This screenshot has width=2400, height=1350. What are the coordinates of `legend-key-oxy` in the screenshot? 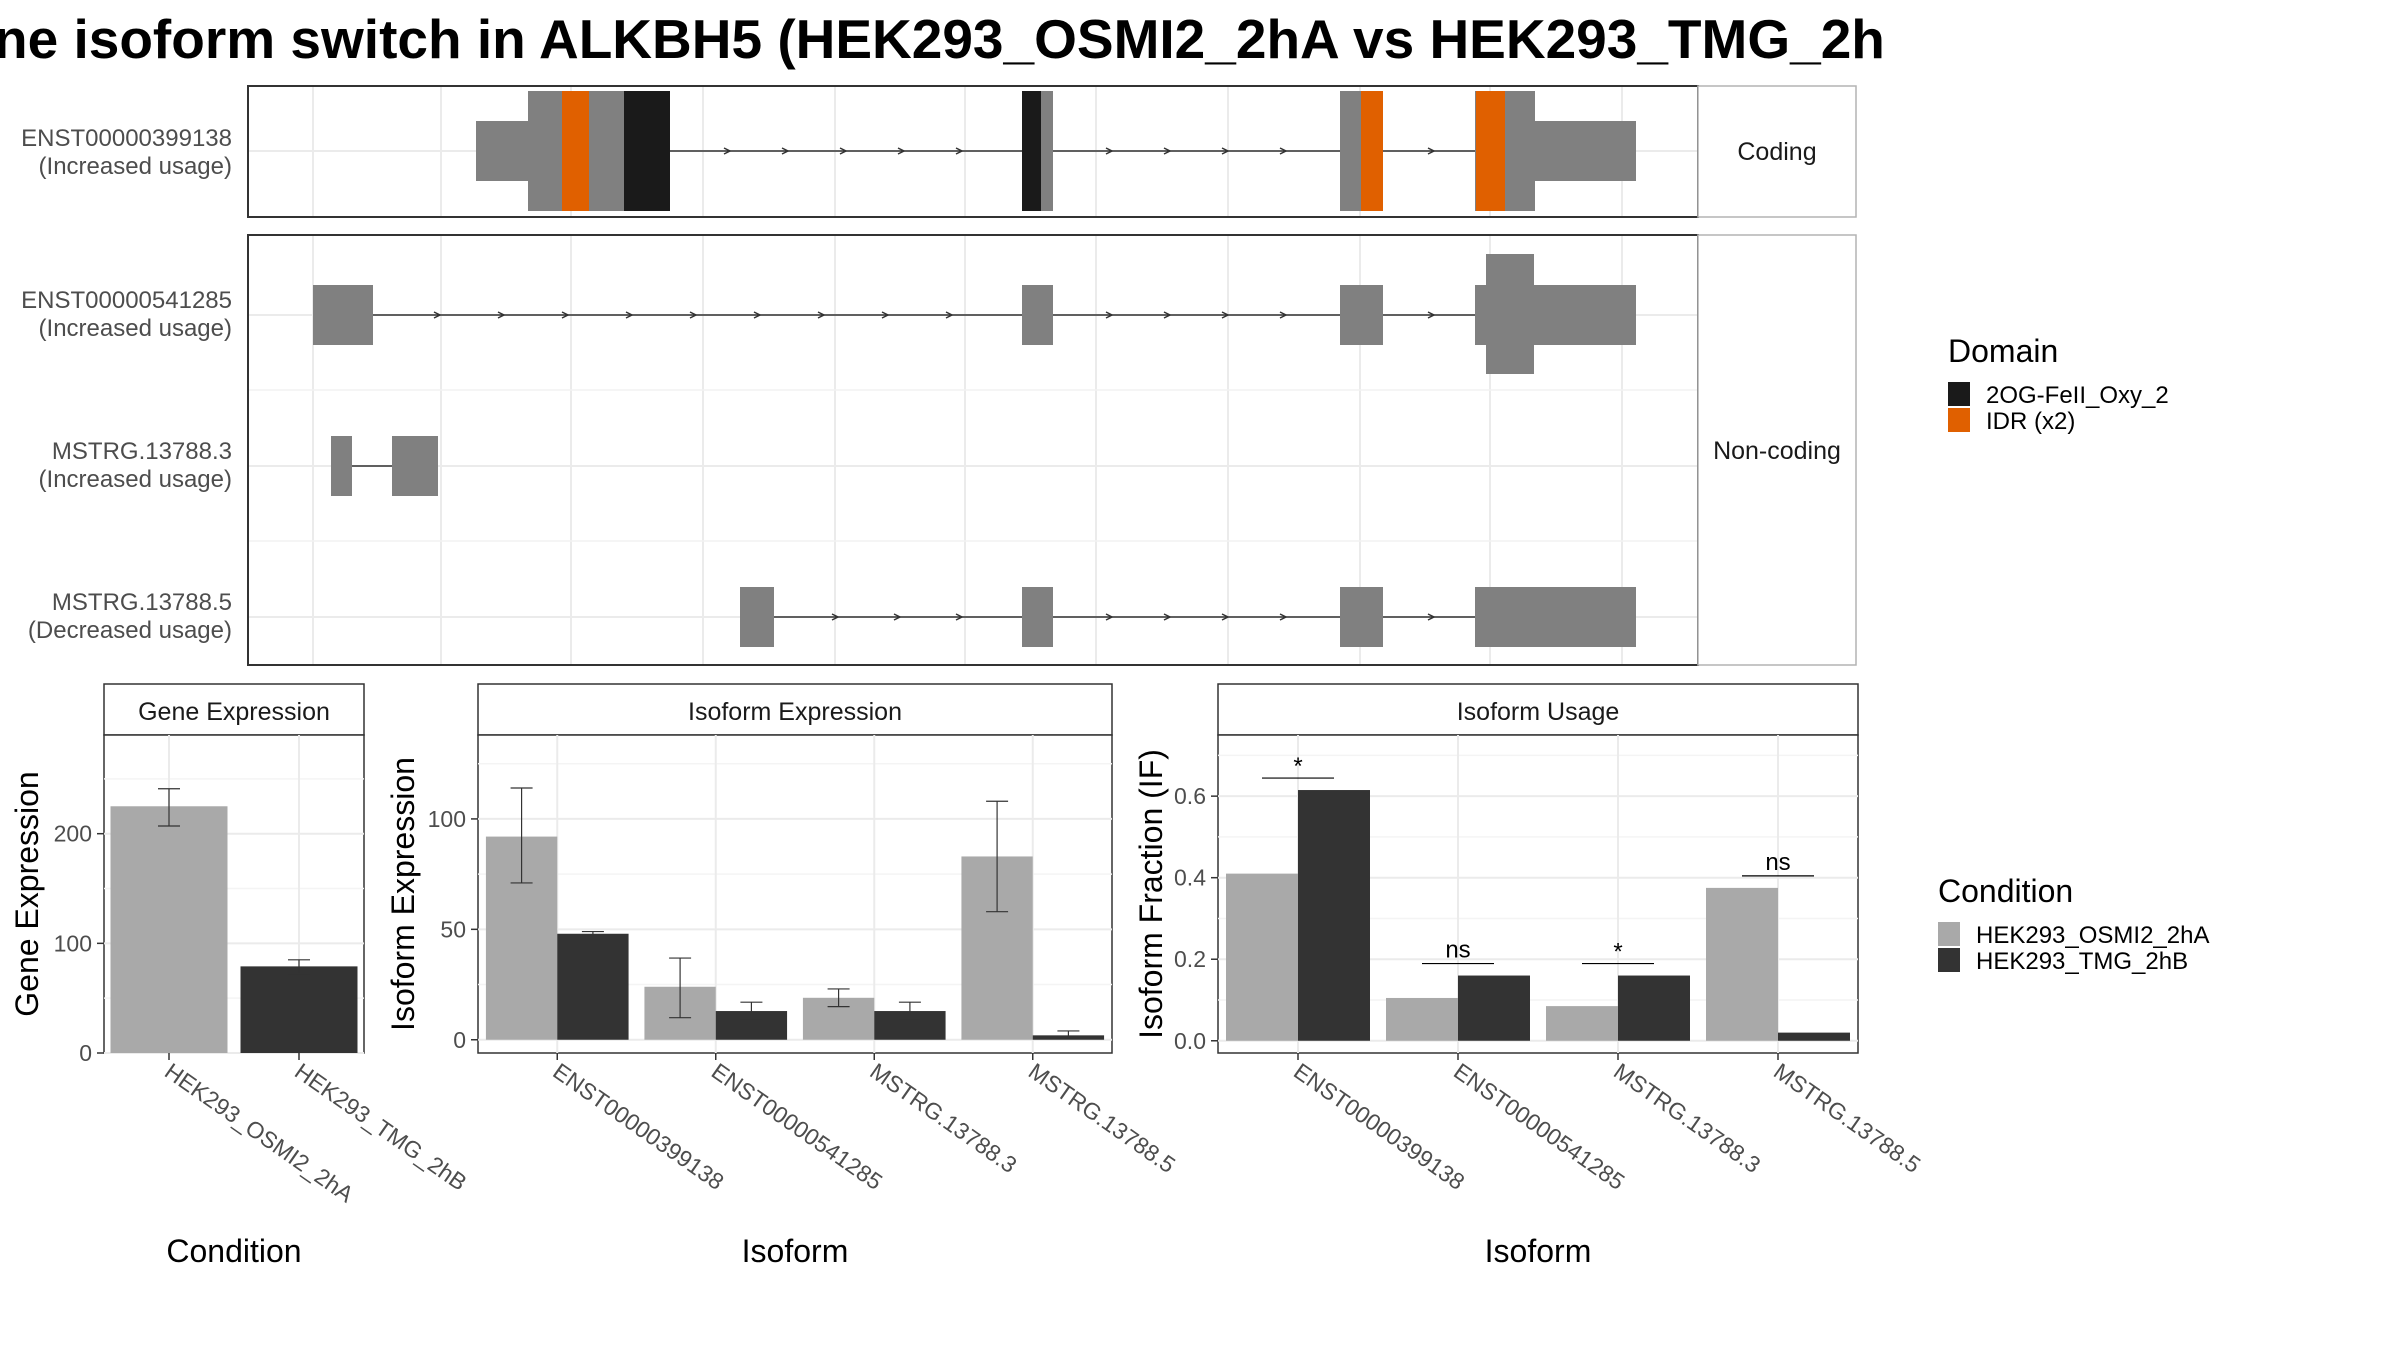 It's located at (1959, 394).